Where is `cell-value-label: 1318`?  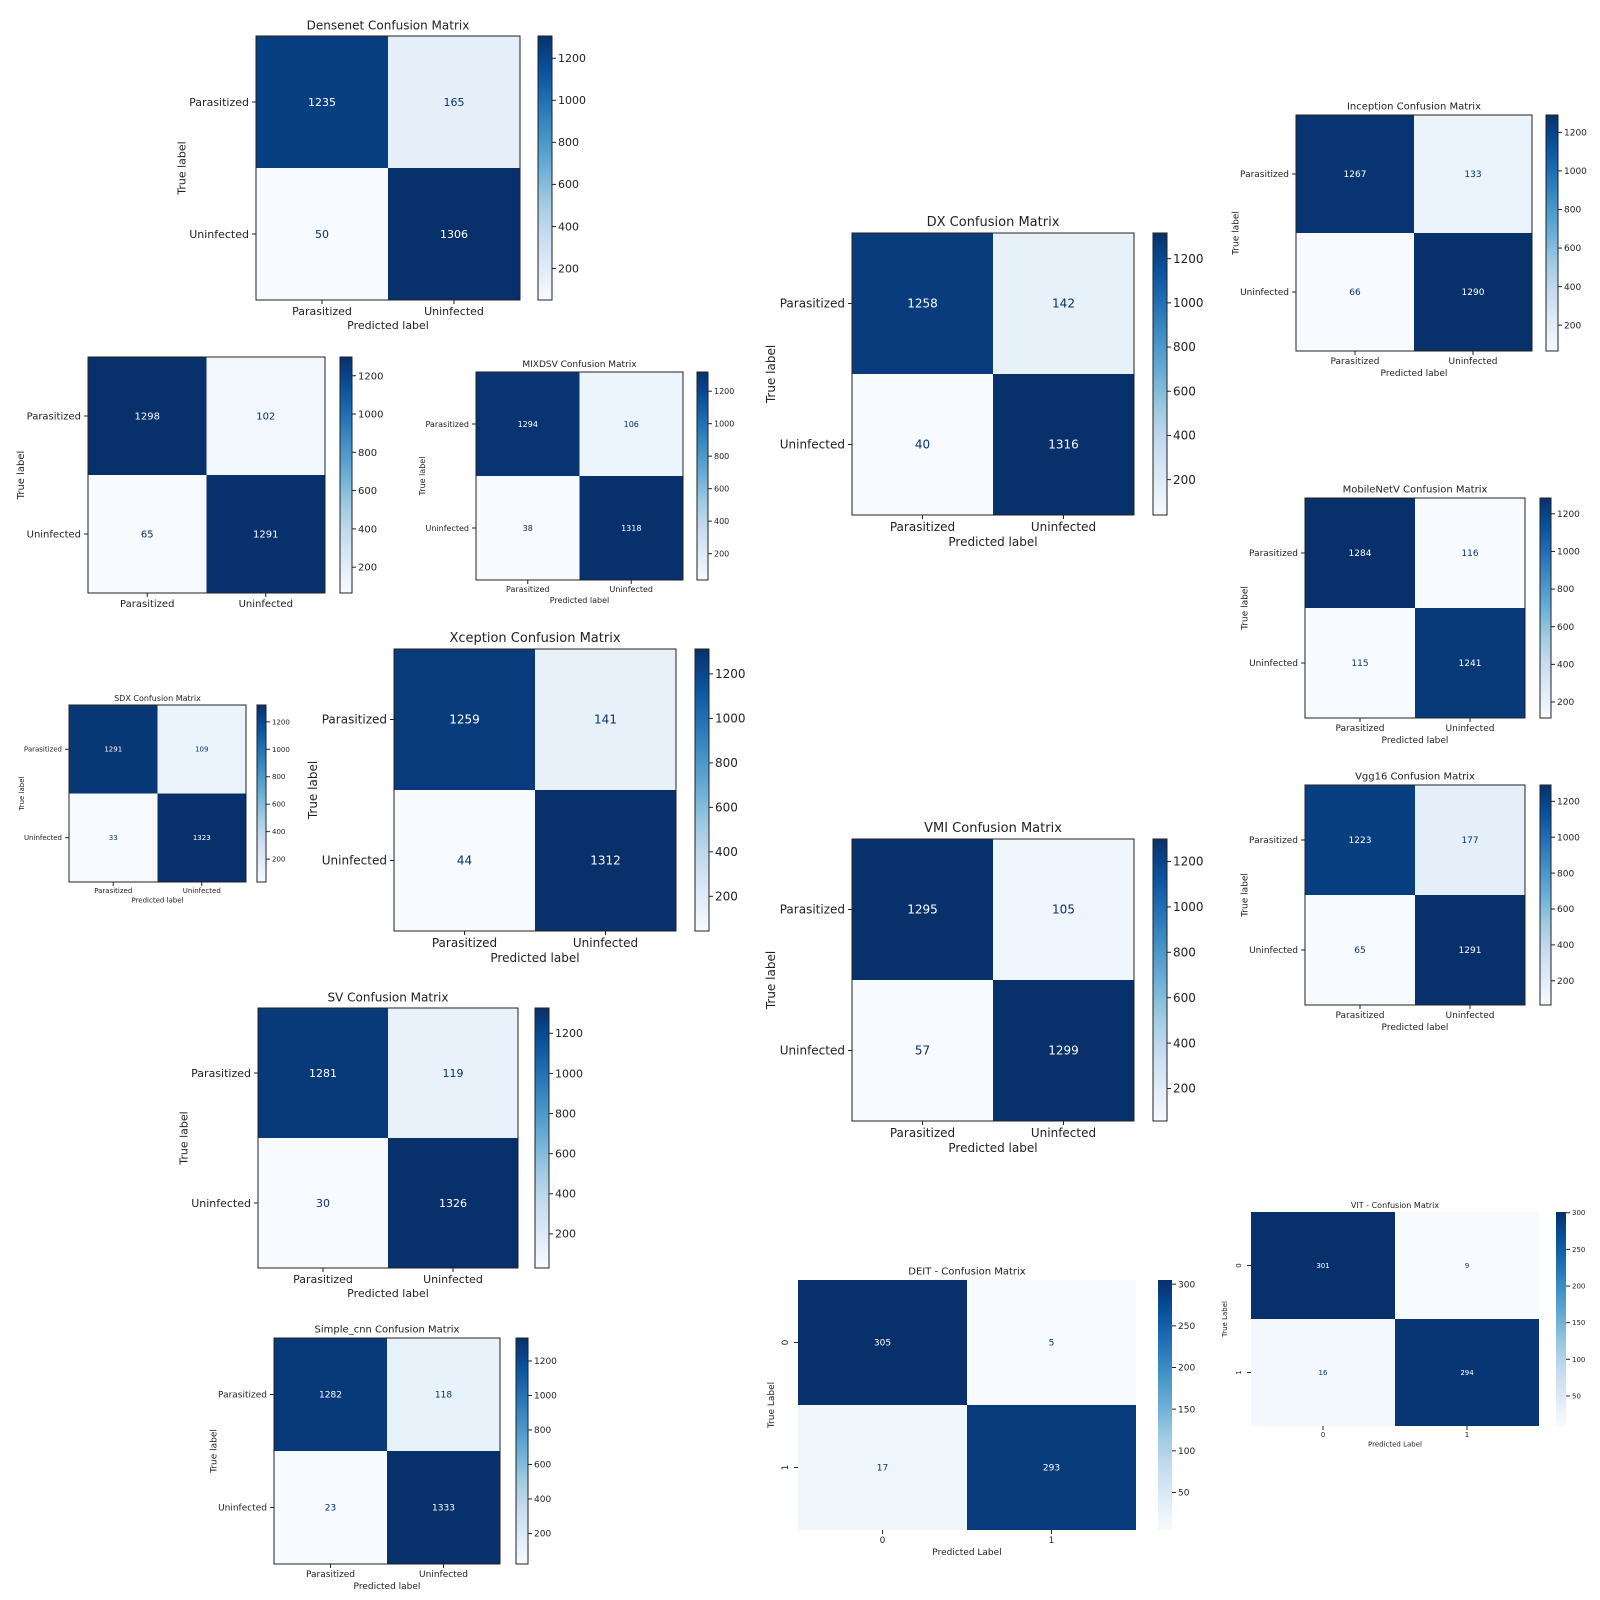 cell-value-label: 1318 is located at coordinates (631, 528).